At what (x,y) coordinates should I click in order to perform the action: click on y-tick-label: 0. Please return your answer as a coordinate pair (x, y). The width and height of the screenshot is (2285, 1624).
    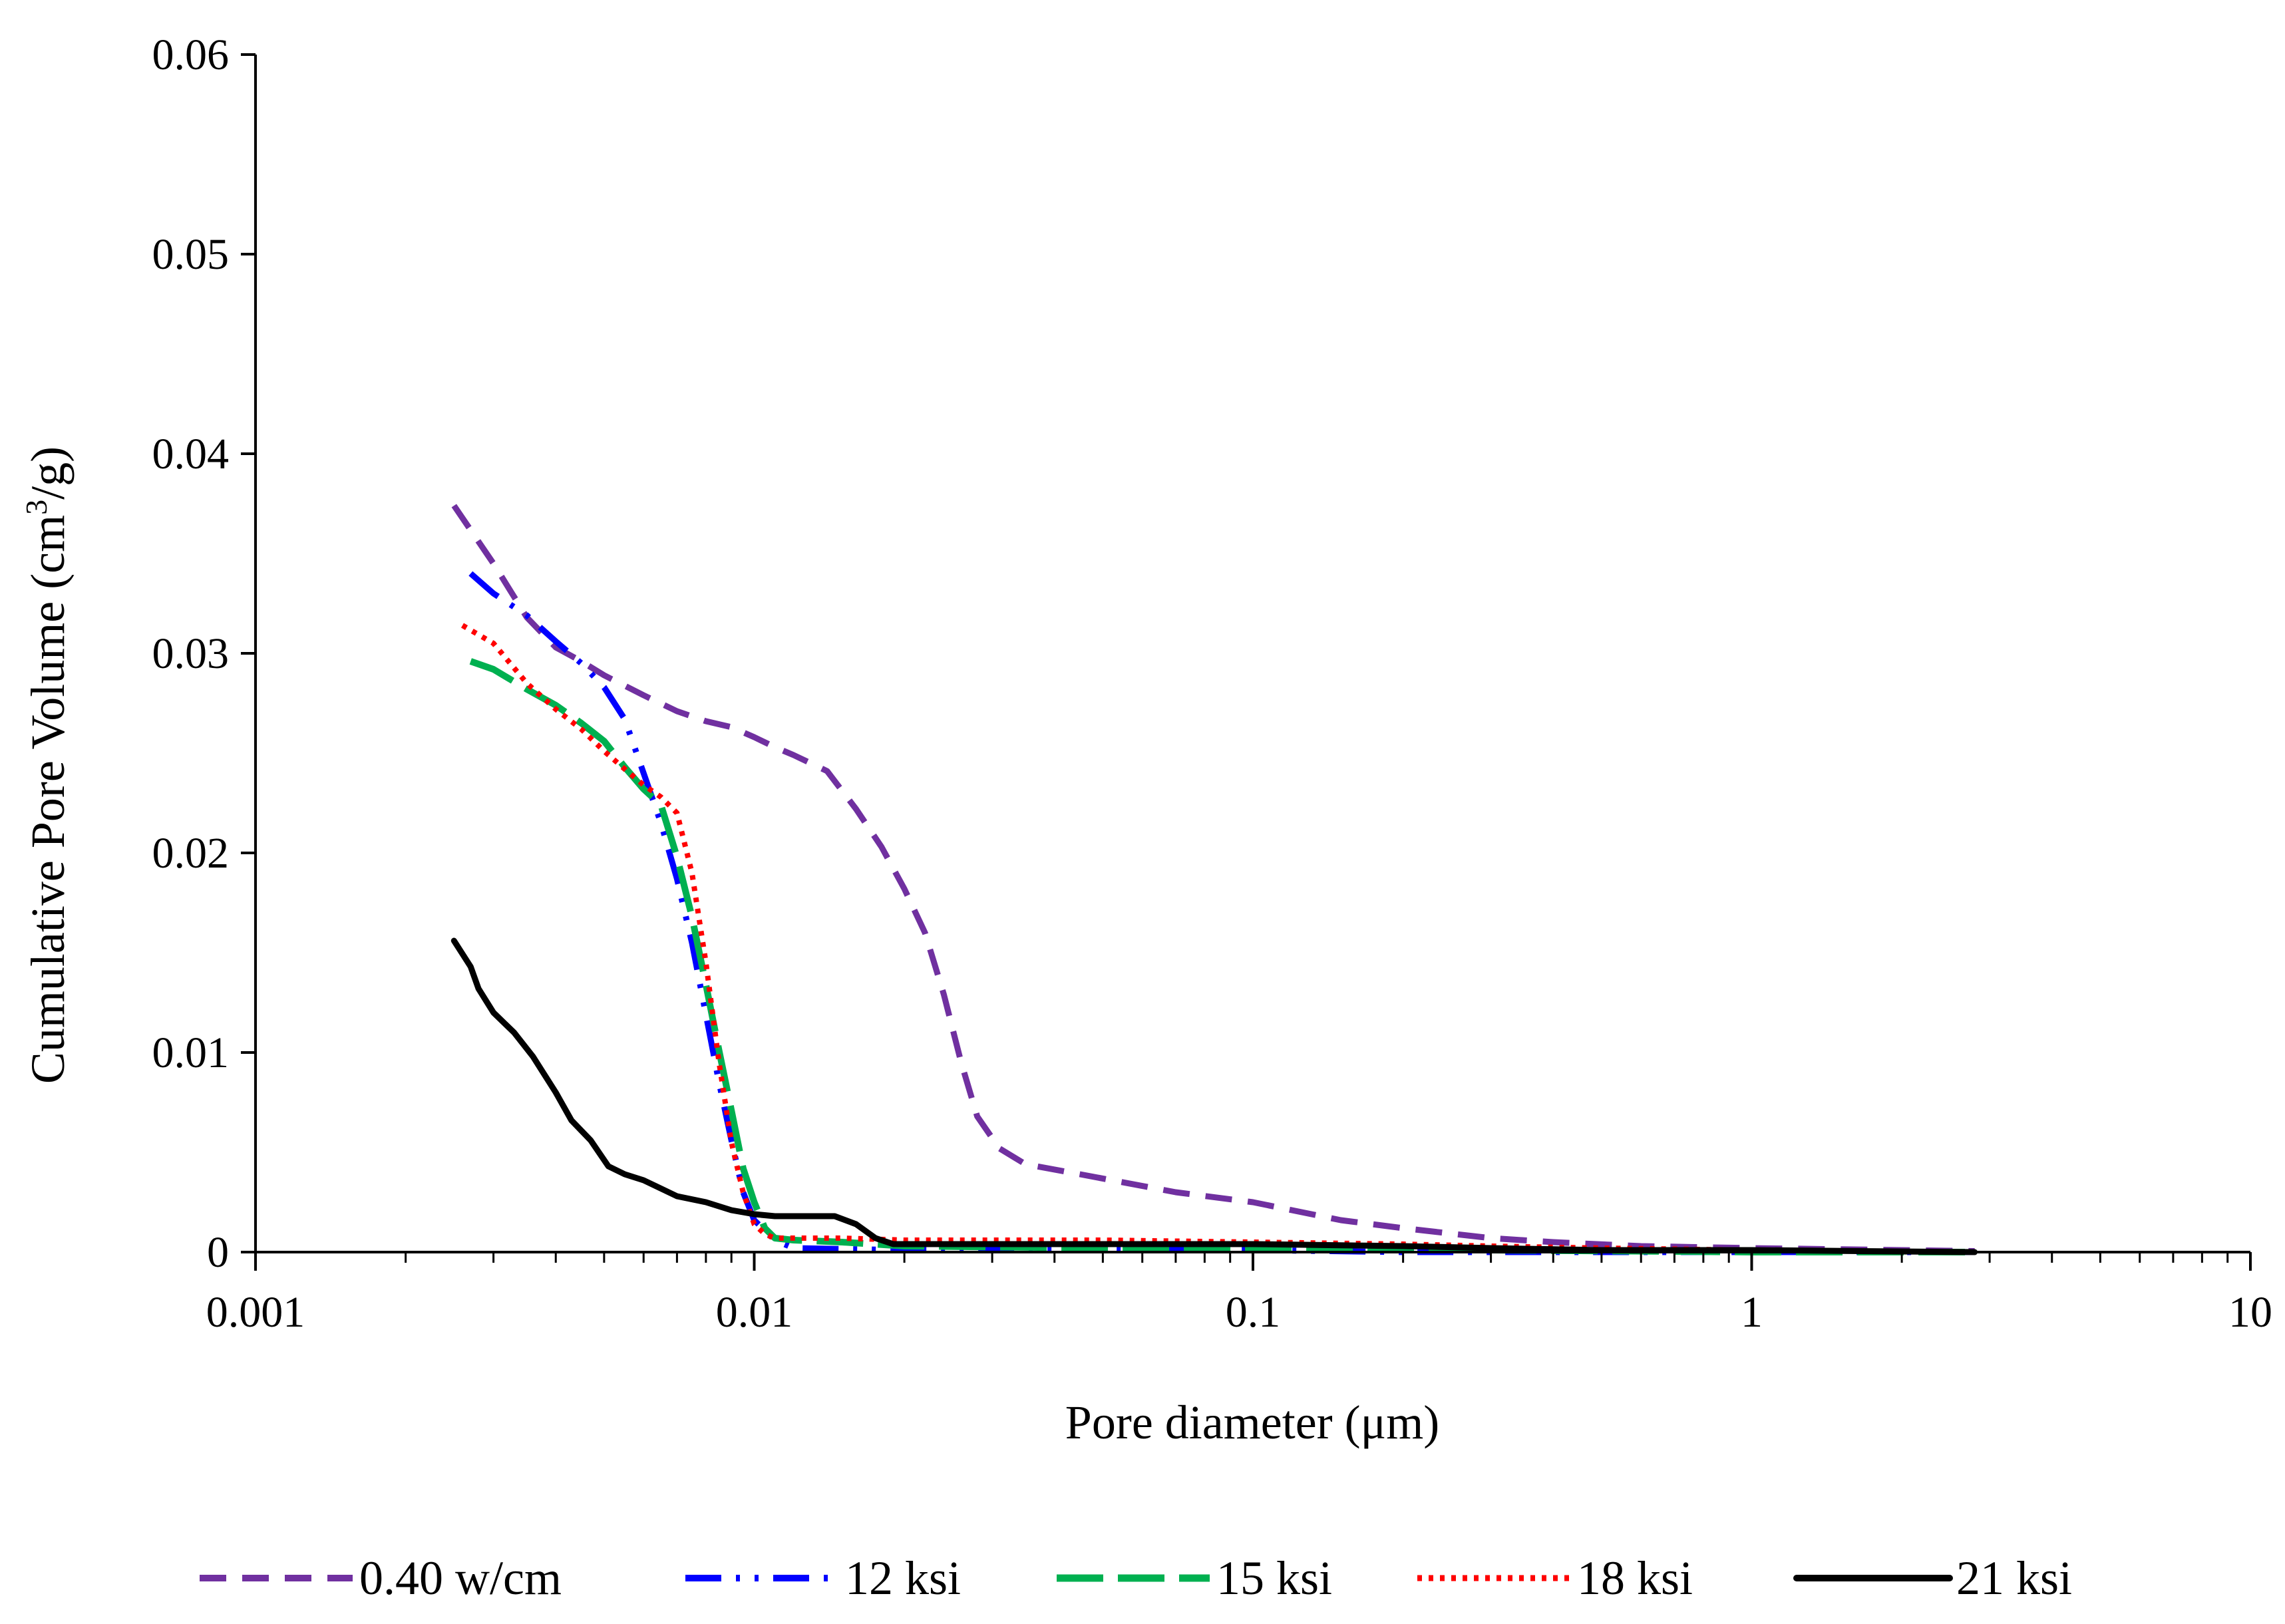
    Looking at the image, I should click on (218, 1252).